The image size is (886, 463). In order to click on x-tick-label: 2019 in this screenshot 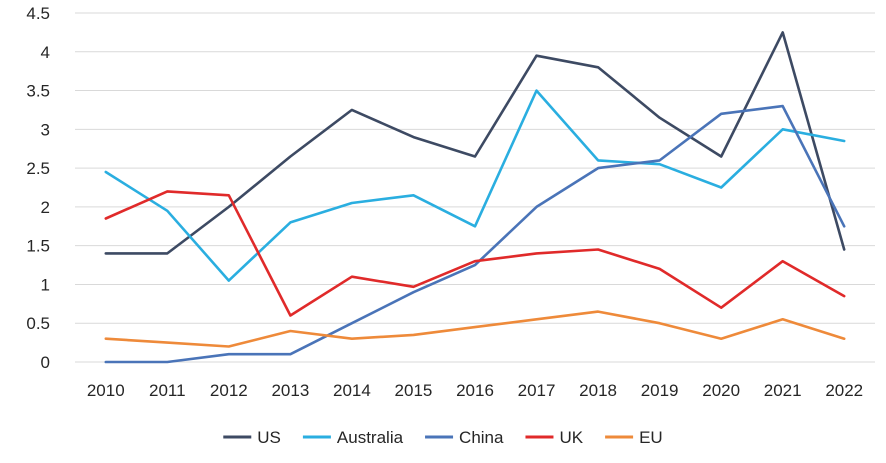, I will do `click(660, 390)`.